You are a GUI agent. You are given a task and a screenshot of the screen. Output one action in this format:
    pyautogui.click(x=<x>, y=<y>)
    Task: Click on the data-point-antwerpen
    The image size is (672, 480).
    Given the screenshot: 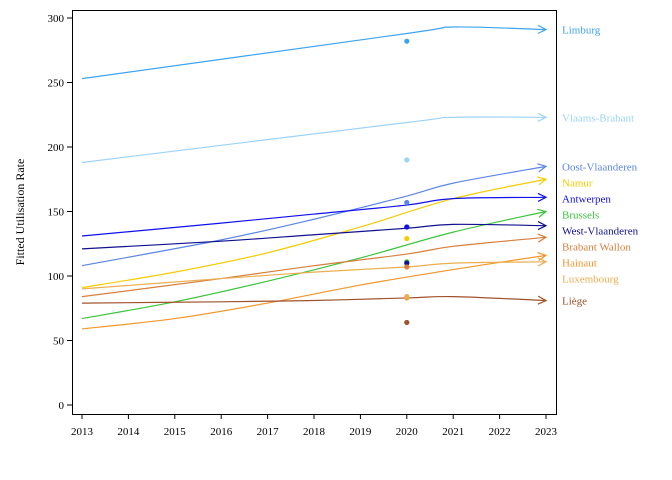 What is the action you would take?
    pyautogui.click(x=407, y=227)
    